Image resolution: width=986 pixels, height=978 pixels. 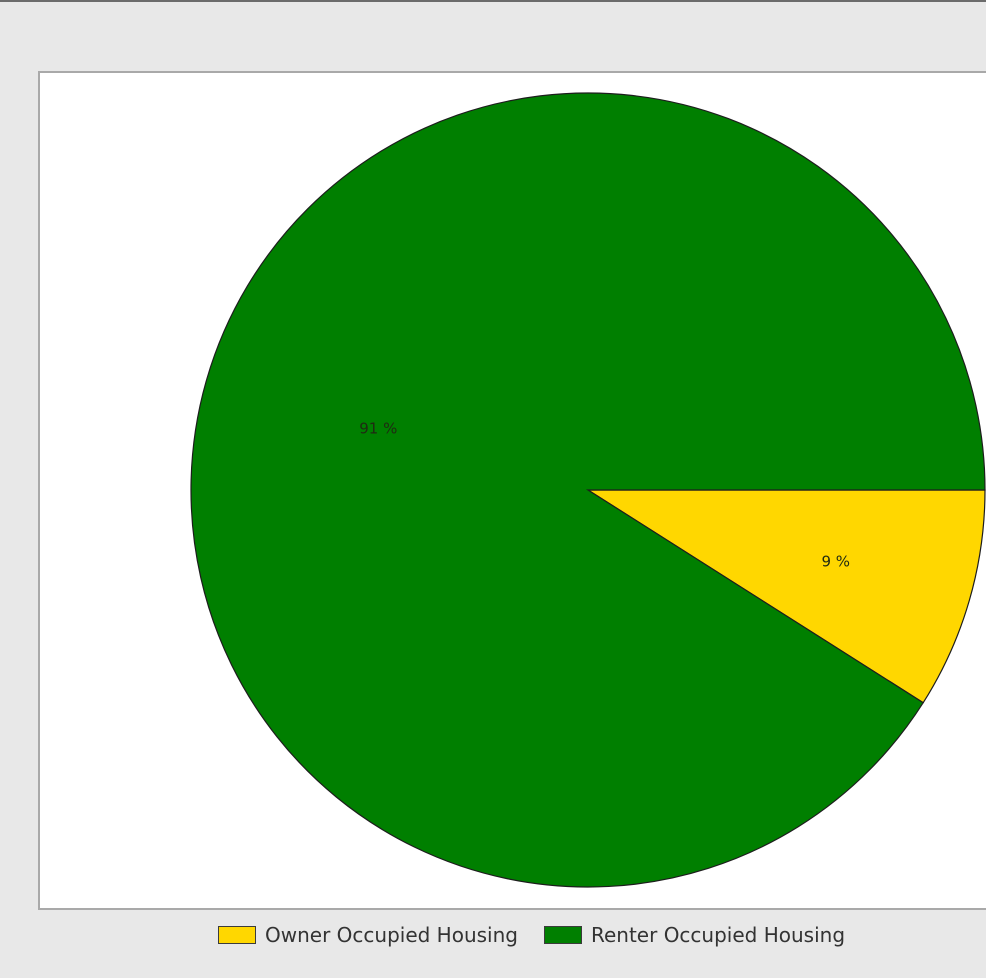 What do you see at coordinates (237, 935) in the screenshot?
I see `legend-swatch-owner` at bounding box center [237, 935].